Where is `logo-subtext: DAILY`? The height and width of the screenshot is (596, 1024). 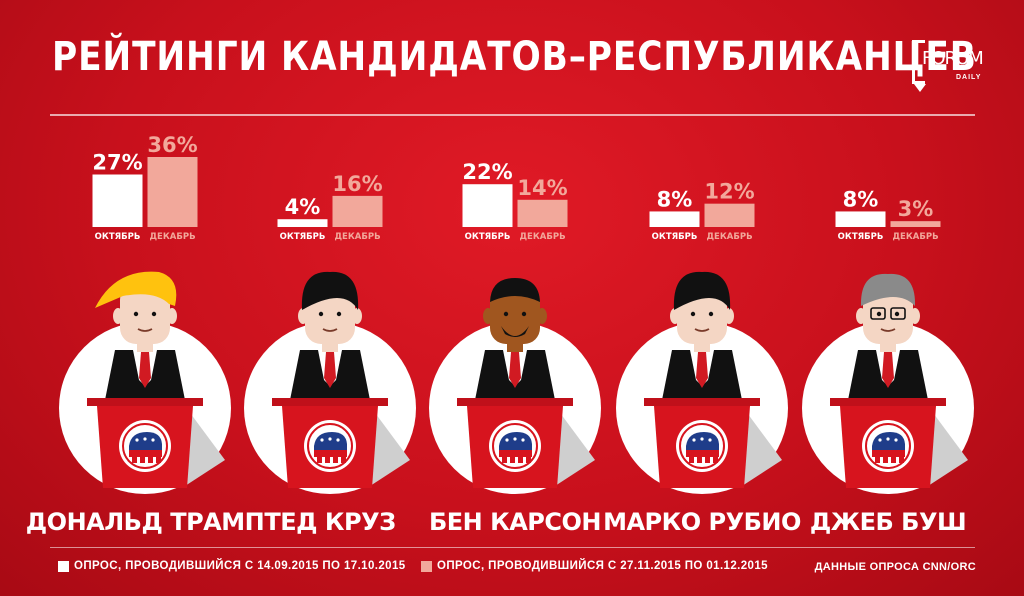 logo-subtext: DAILY is located at coordinates (969, 77).